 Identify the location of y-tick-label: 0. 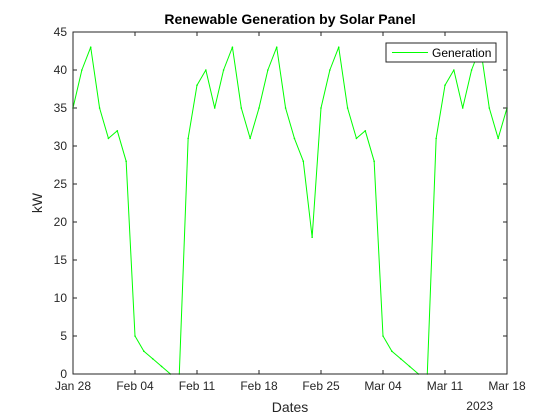
(63, 374).